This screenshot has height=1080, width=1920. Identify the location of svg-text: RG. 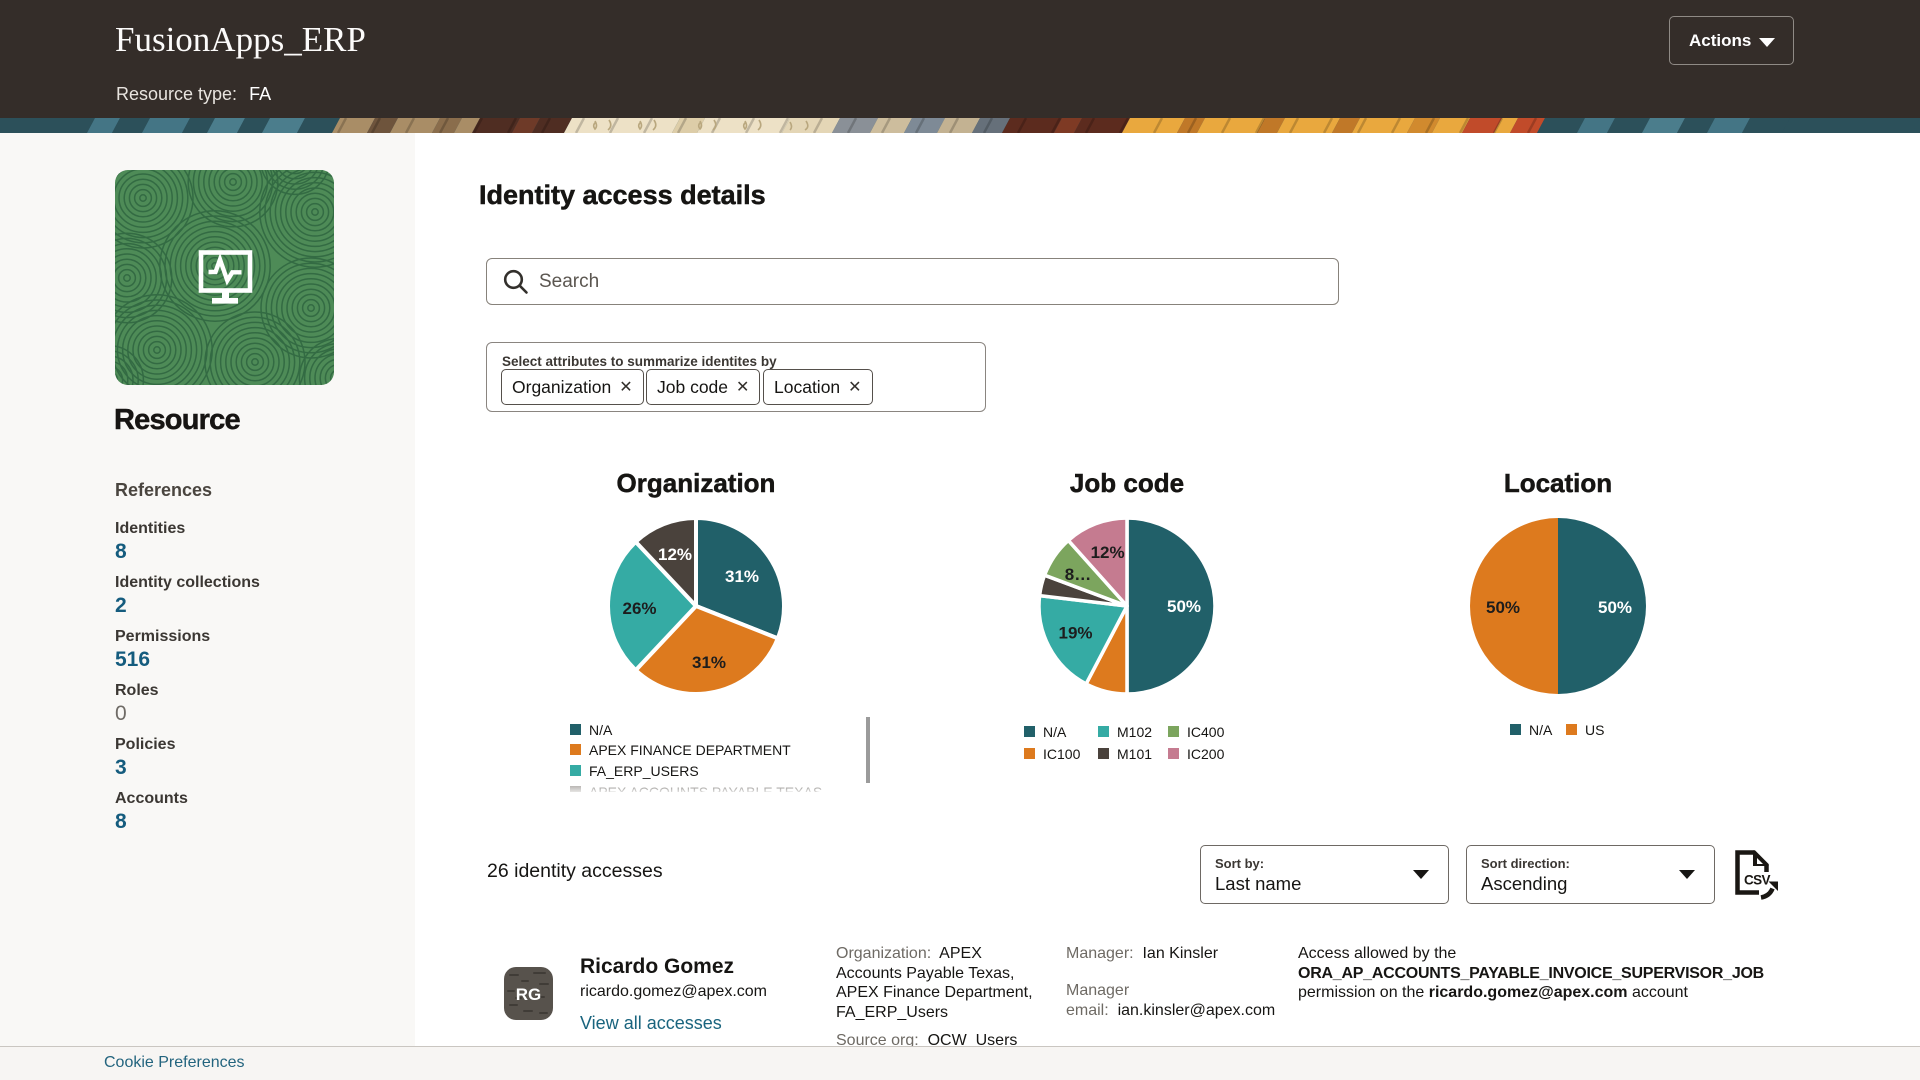
(529, 994).